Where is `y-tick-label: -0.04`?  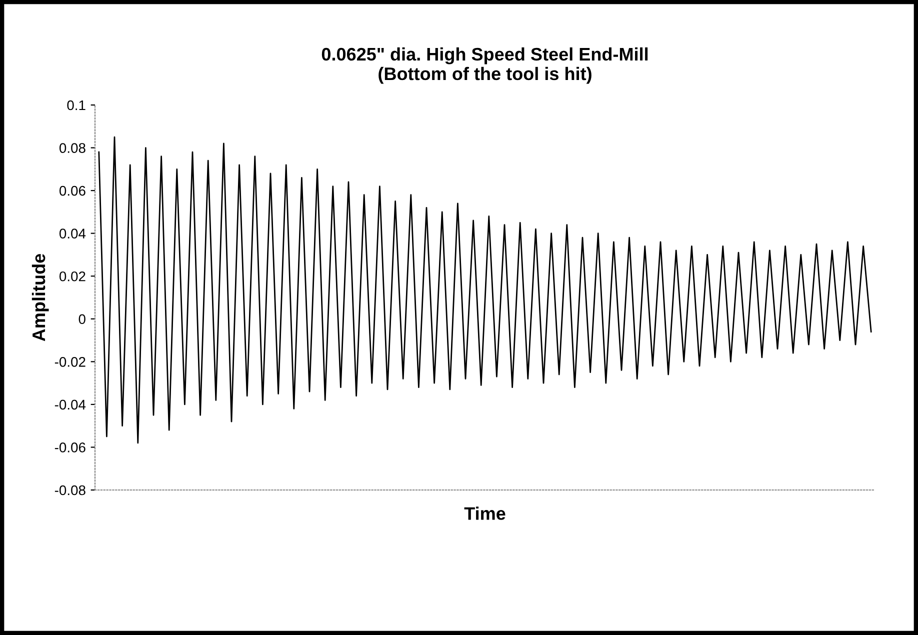
y-tick-label: -0.04 is located at coordinates (70, 405).